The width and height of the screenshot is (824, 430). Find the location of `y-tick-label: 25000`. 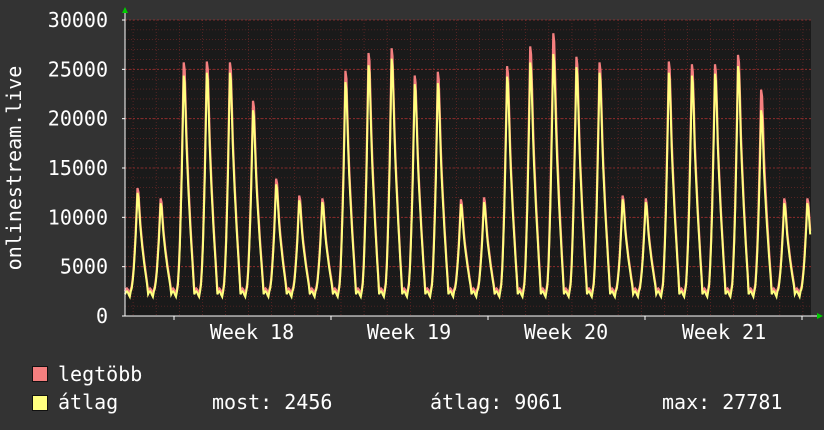

y-tick-label: 25000 is located at coordinates (78, 69).